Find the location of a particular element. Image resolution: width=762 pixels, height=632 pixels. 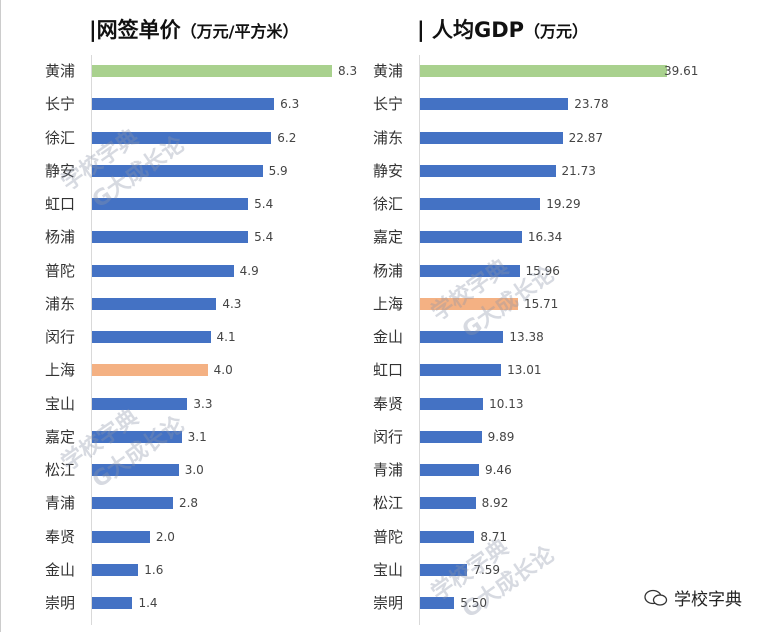

data-label: 4.9 is located at coordinates (249, 270).